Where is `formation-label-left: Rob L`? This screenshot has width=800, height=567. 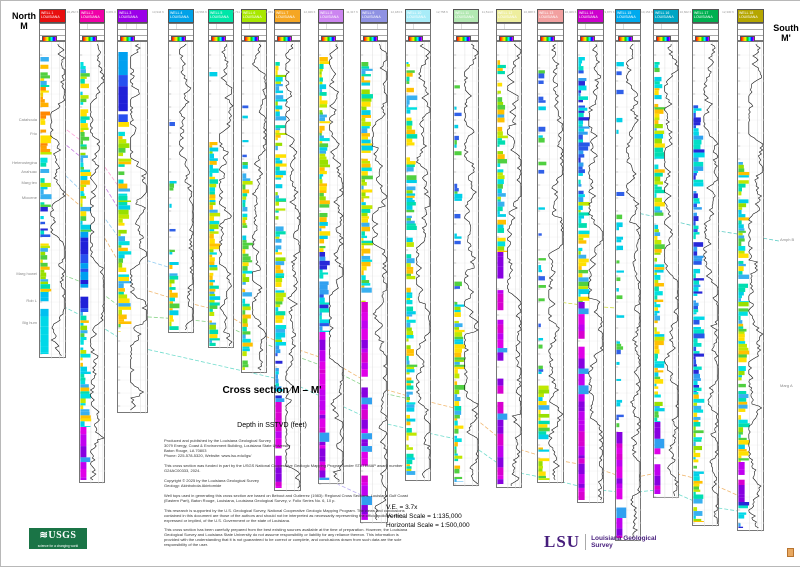
formation-label-left: Rob L is located at coordinates (20, 300).